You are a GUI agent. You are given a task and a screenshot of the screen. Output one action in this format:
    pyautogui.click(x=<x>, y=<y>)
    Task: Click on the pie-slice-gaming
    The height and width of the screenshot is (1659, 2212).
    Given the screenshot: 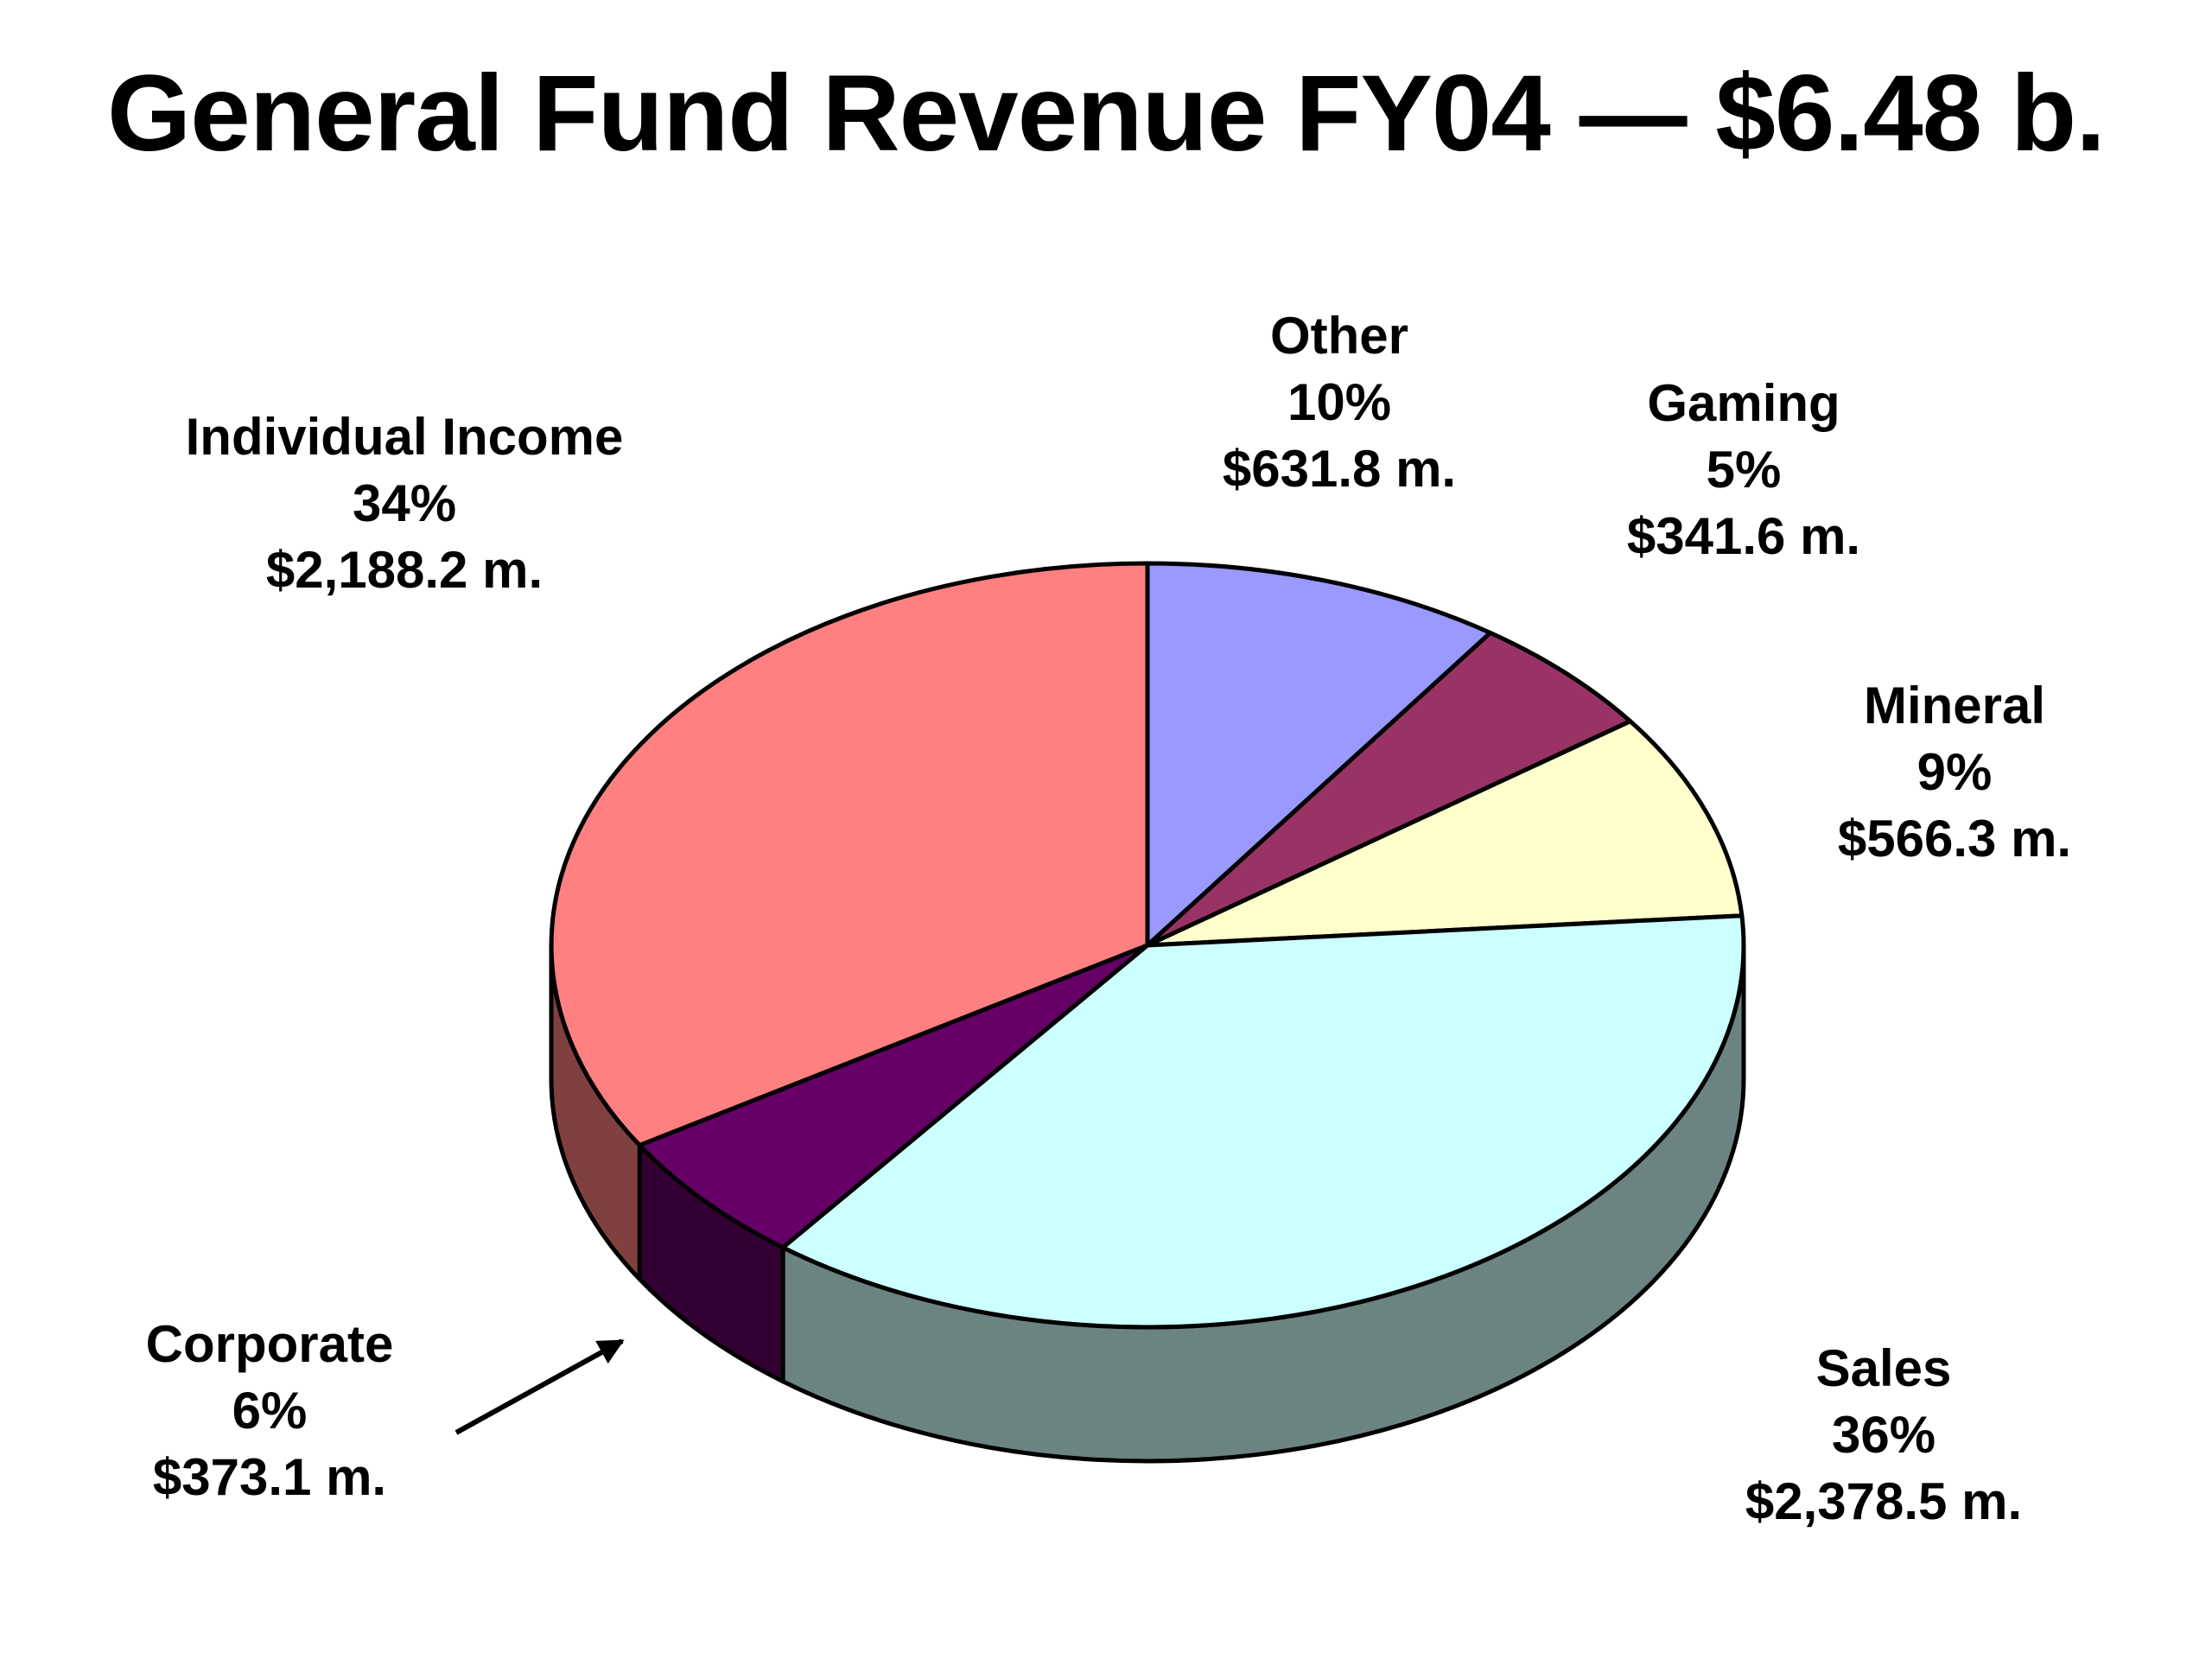 What is the action you would take?
    pyautogui.click(x=1389, y=789)
    